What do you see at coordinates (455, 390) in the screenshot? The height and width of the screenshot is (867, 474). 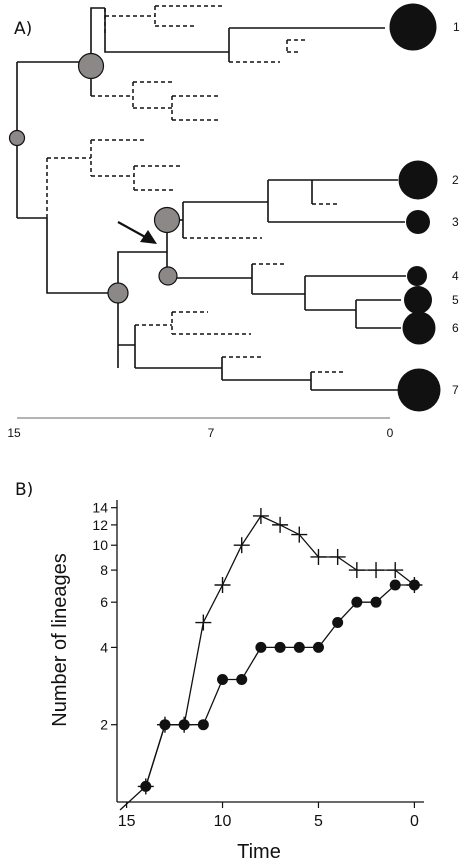 I see `tip-label: 7` at bounding box center [455, 390].